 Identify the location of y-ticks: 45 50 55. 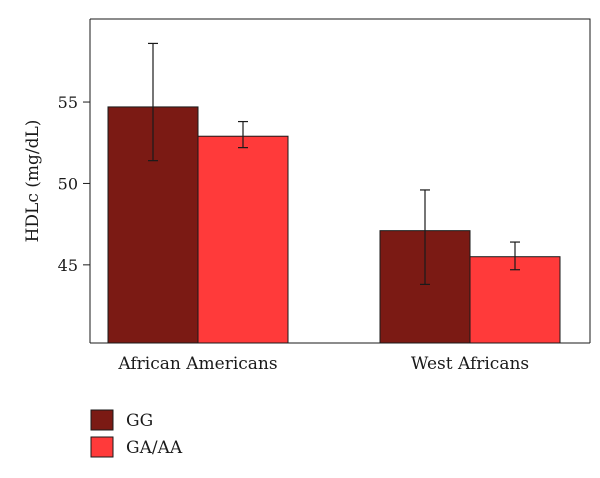
(74, 184).